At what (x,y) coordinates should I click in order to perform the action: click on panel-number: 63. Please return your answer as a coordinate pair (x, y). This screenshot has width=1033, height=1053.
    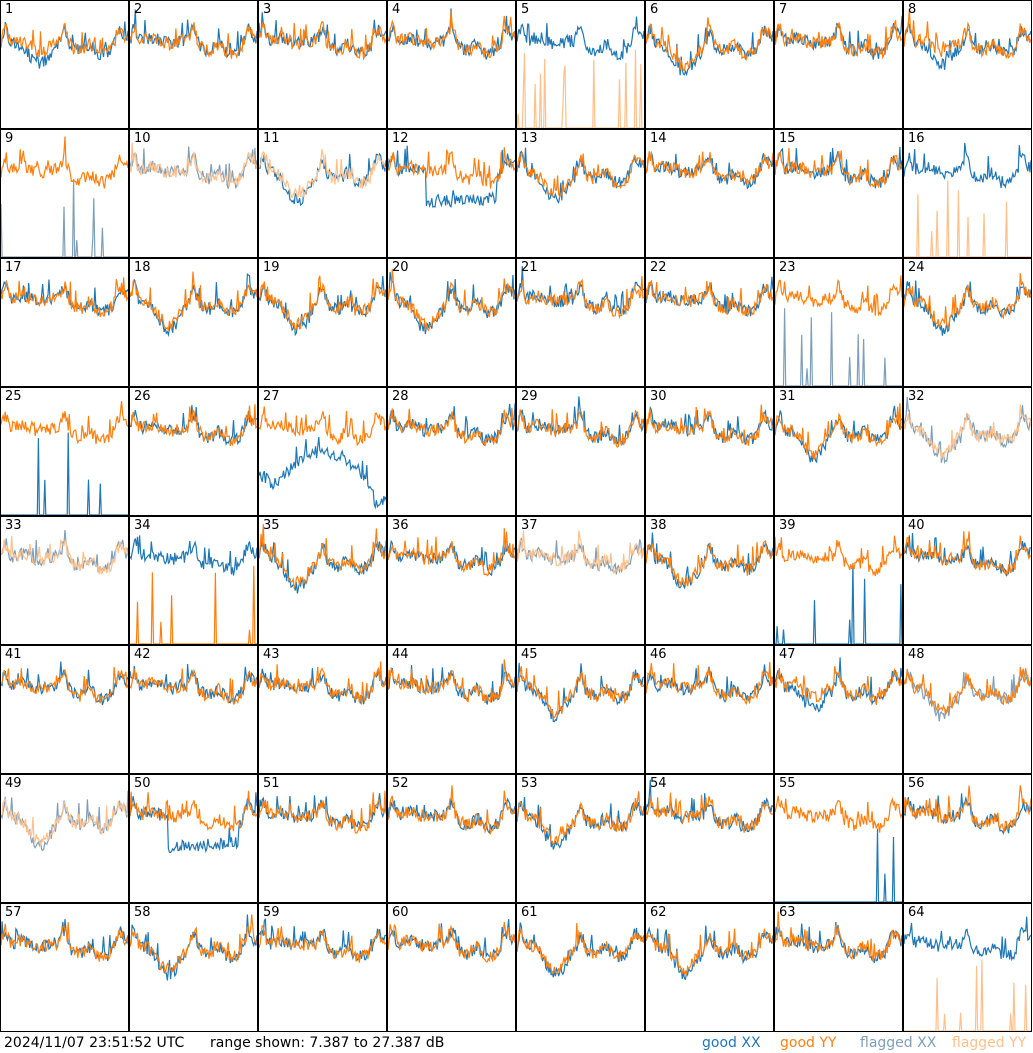
    Looking at the image, I should click on (787, 912).